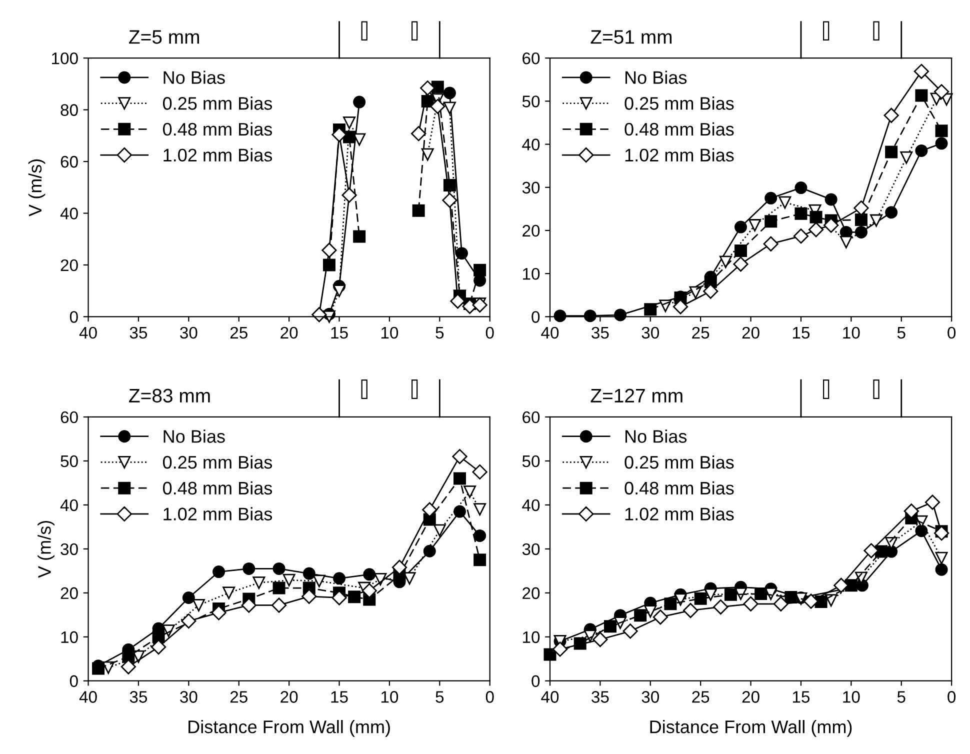  What do you see at coordinates (164, 37) in the screenshot?
I see `chart-title: Z=5 mm` at bounding box center [164, 37].